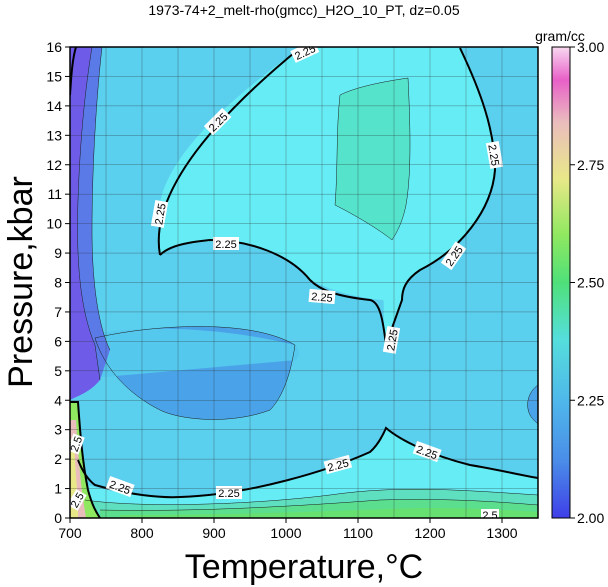 The image size is (608, 587). What do you see at coordinates (532, 404) in the screenshot?
I see `region-right-blob` at bounding box center [532, 404].